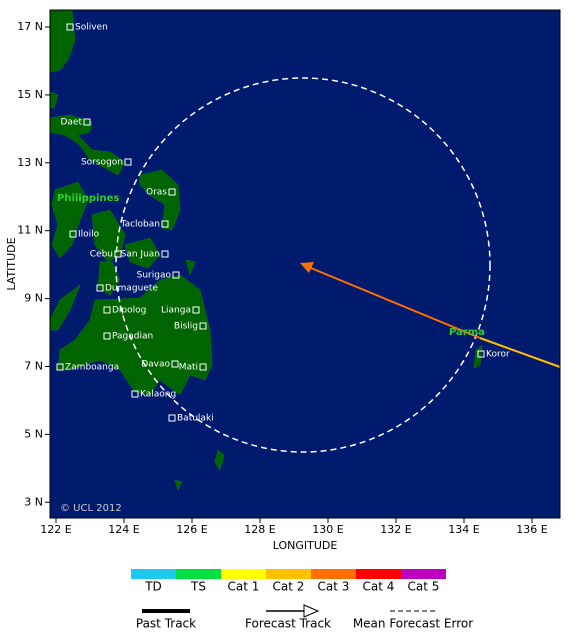 This screenshot has height=643, width=580. I want to click on city-label: Lianga, so click(176, 311).